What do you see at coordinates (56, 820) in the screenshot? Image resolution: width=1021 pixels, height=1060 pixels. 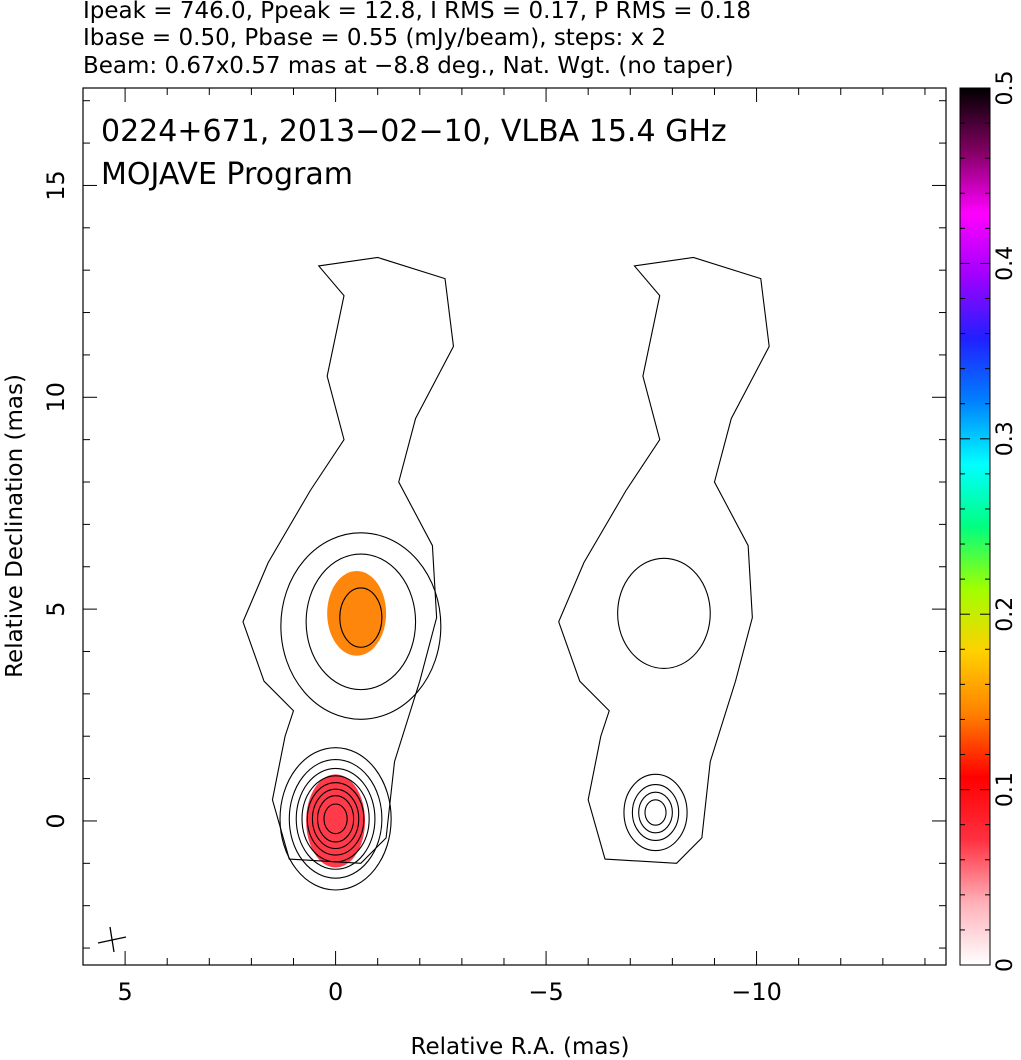 I see `y-tick-label: 0` at bounding box center [56, 820].